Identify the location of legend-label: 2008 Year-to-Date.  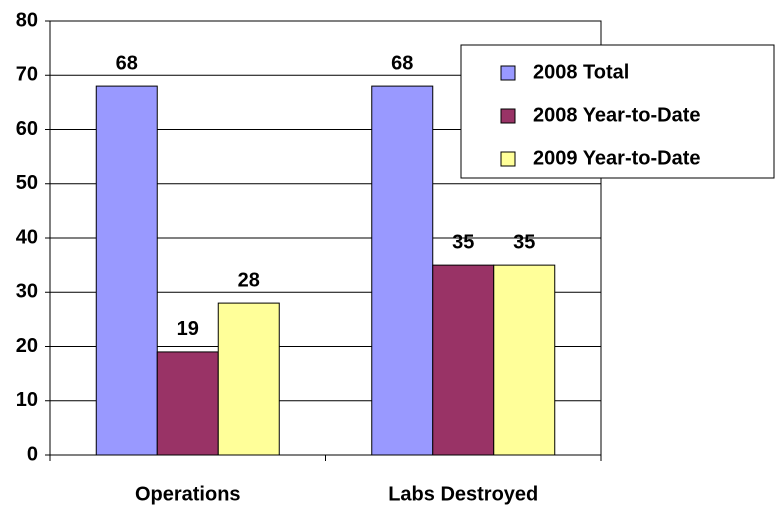
(617, 115).